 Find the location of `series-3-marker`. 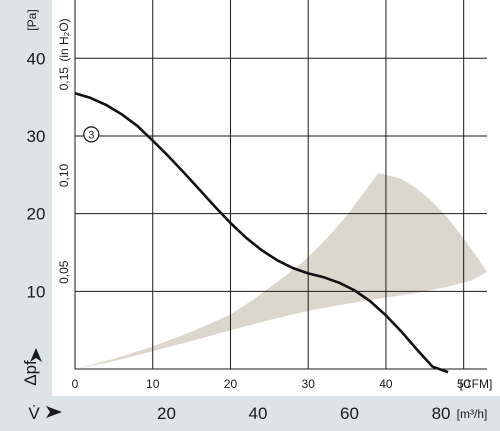

series-3-marker is located at coordinates (91, 134).